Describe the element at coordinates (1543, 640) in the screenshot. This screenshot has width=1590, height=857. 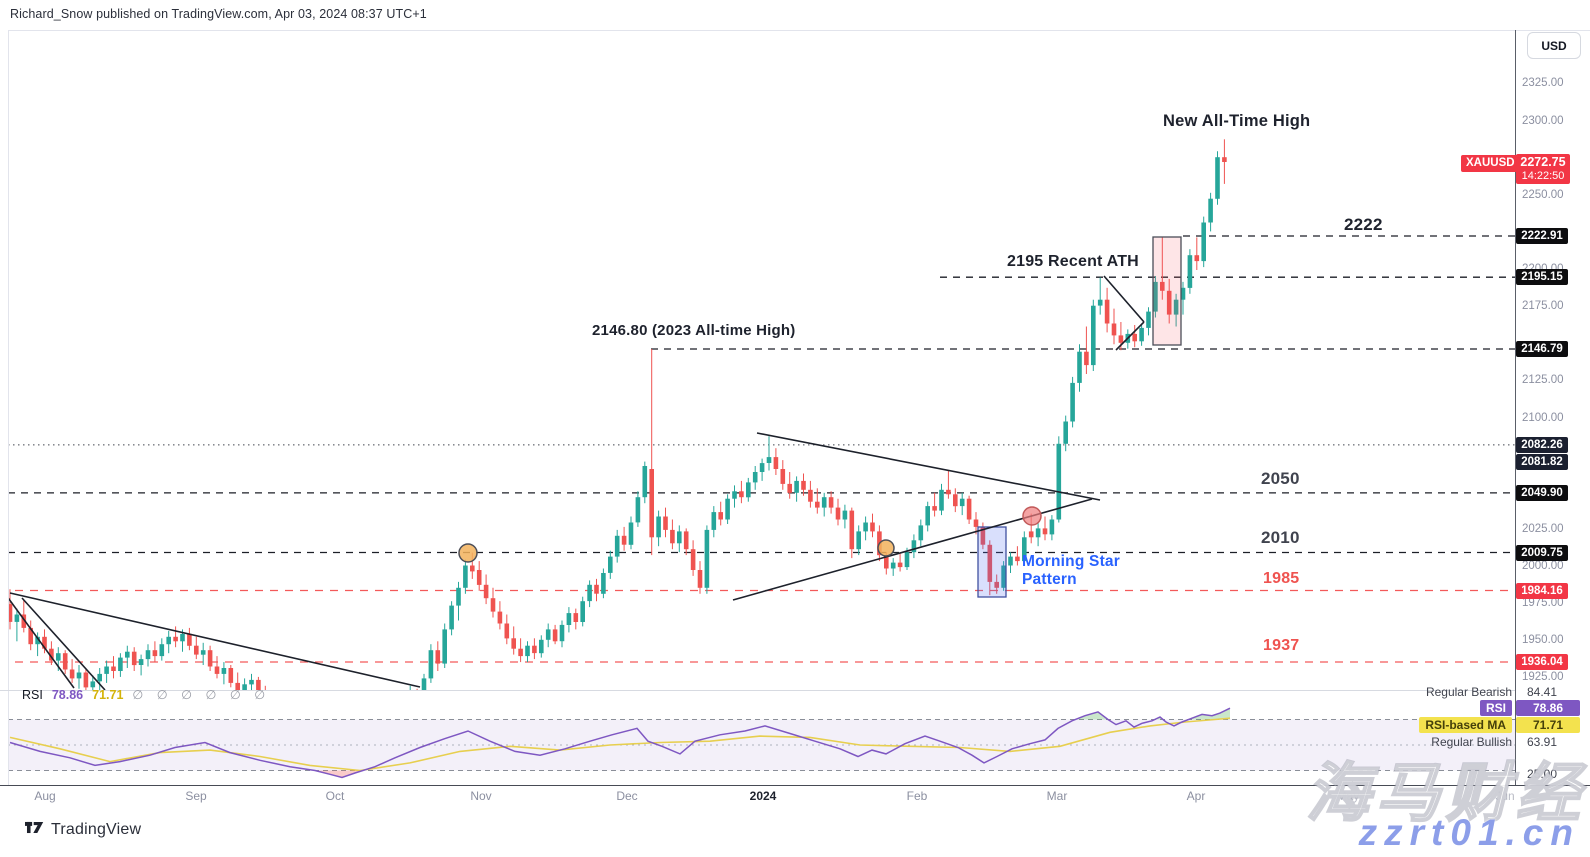
I see `price-tick-1950.00: 1950.00` at that location.